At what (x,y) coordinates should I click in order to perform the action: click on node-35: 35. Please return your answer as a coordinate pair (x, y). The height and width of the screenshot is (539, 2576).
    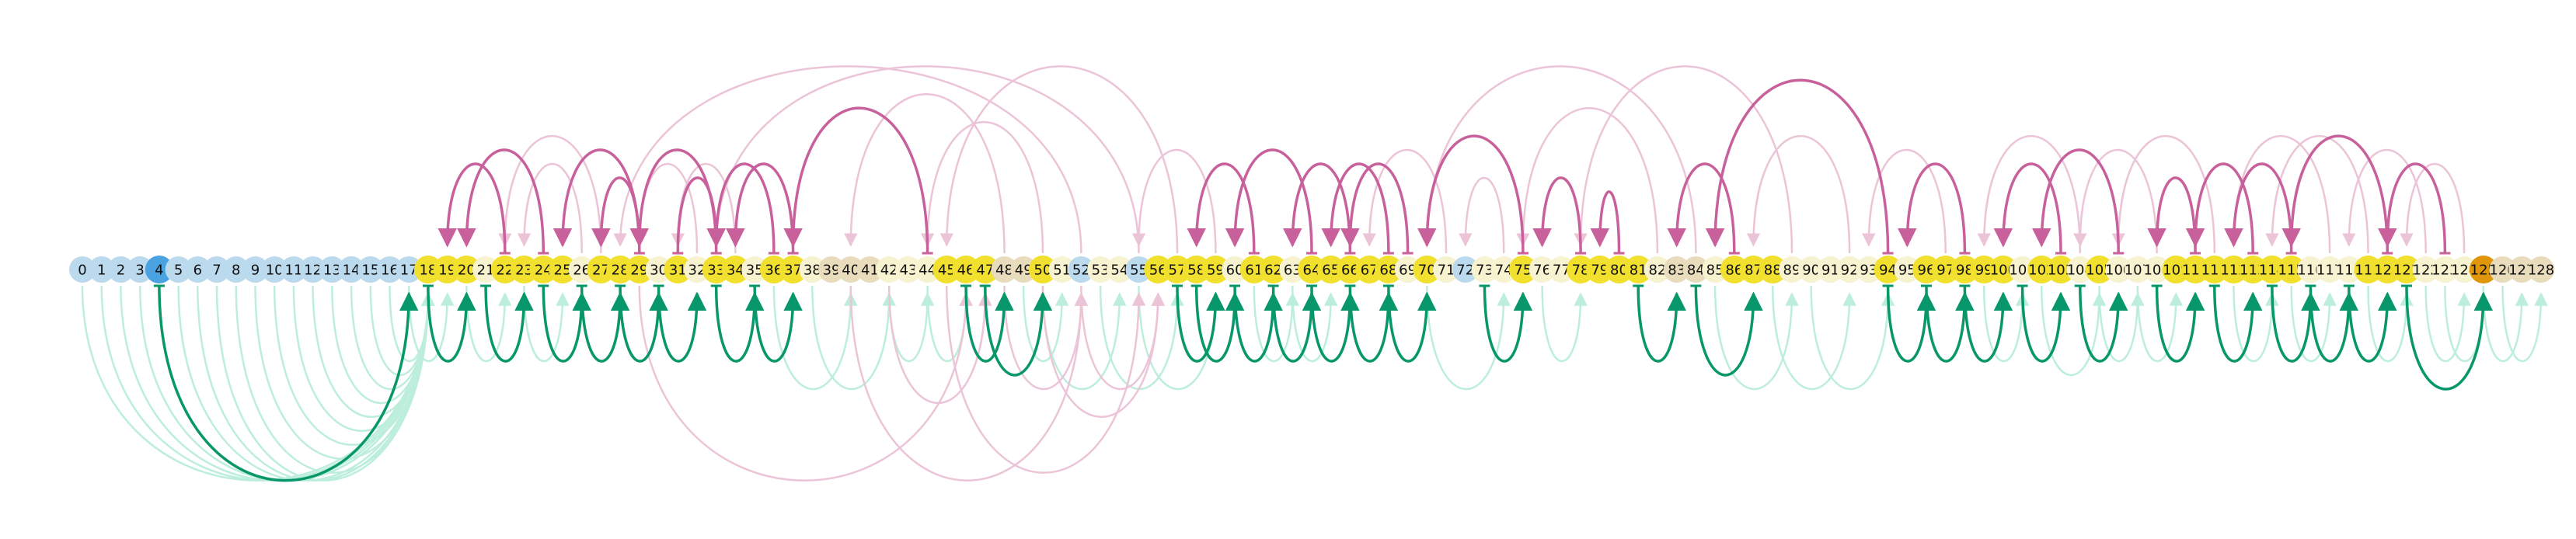
    Looking at the image, I should click on (755, 269).